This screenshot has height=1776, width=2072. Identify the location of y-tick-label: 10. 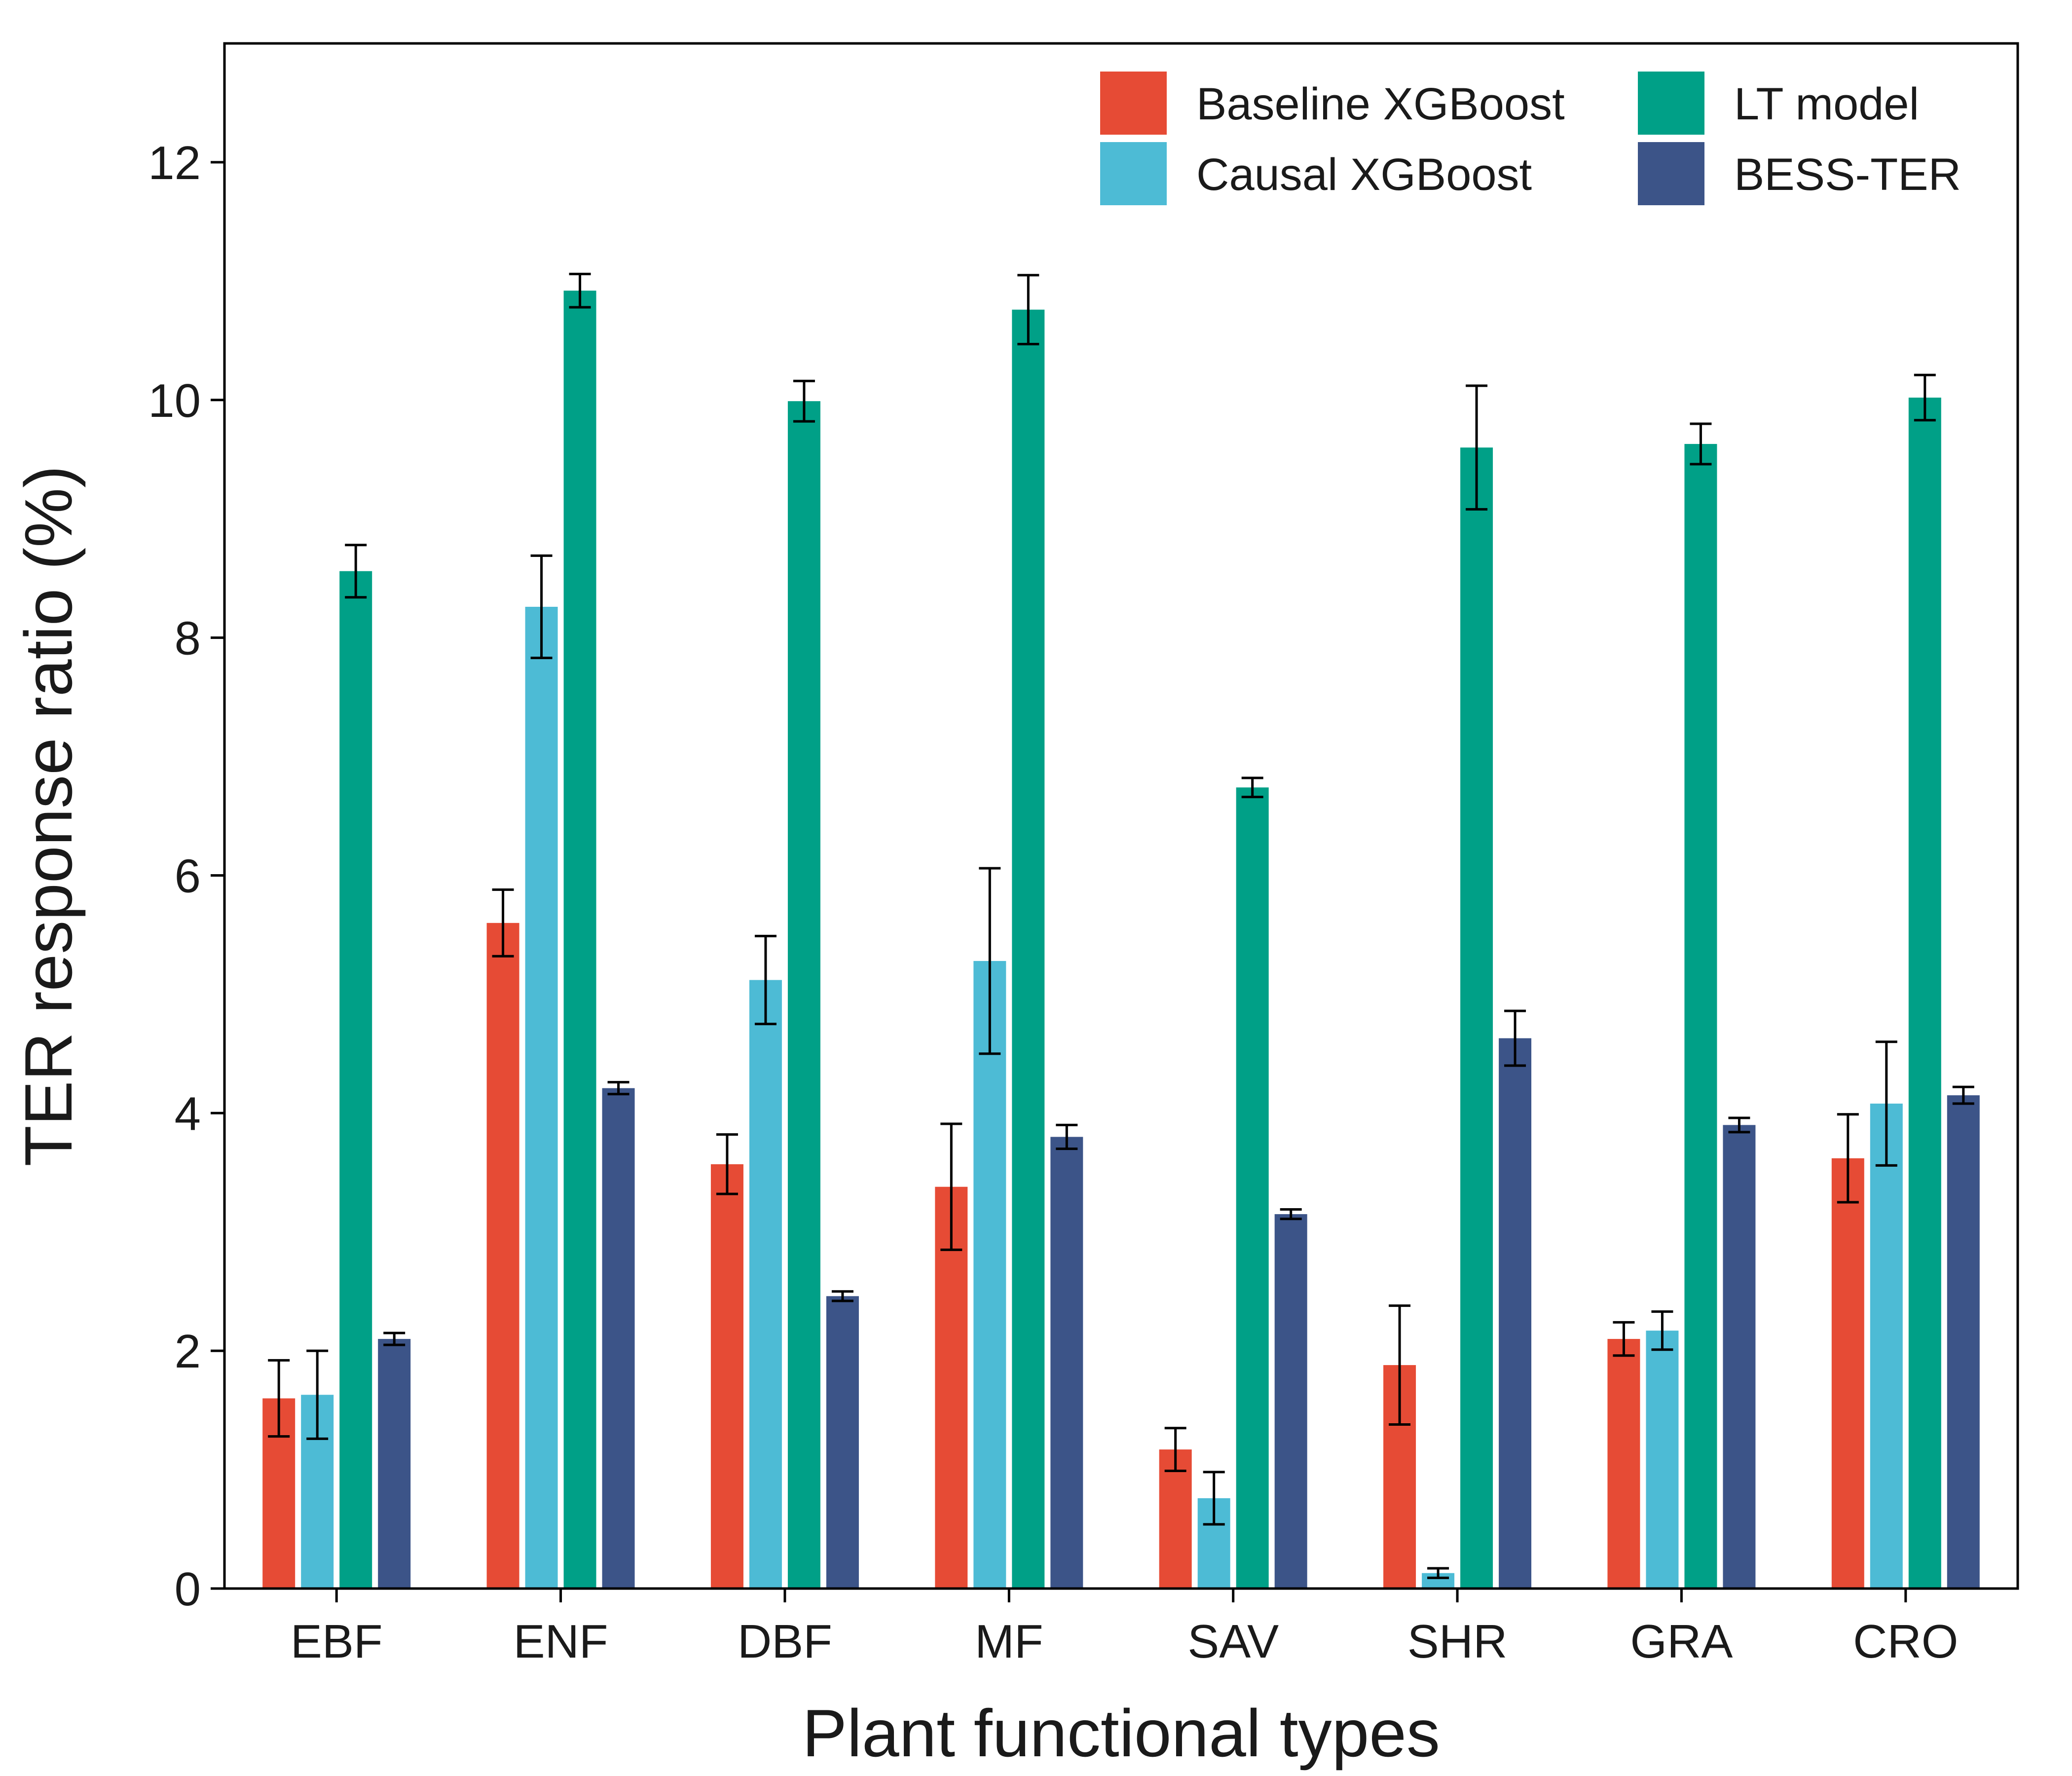
(175, 401).